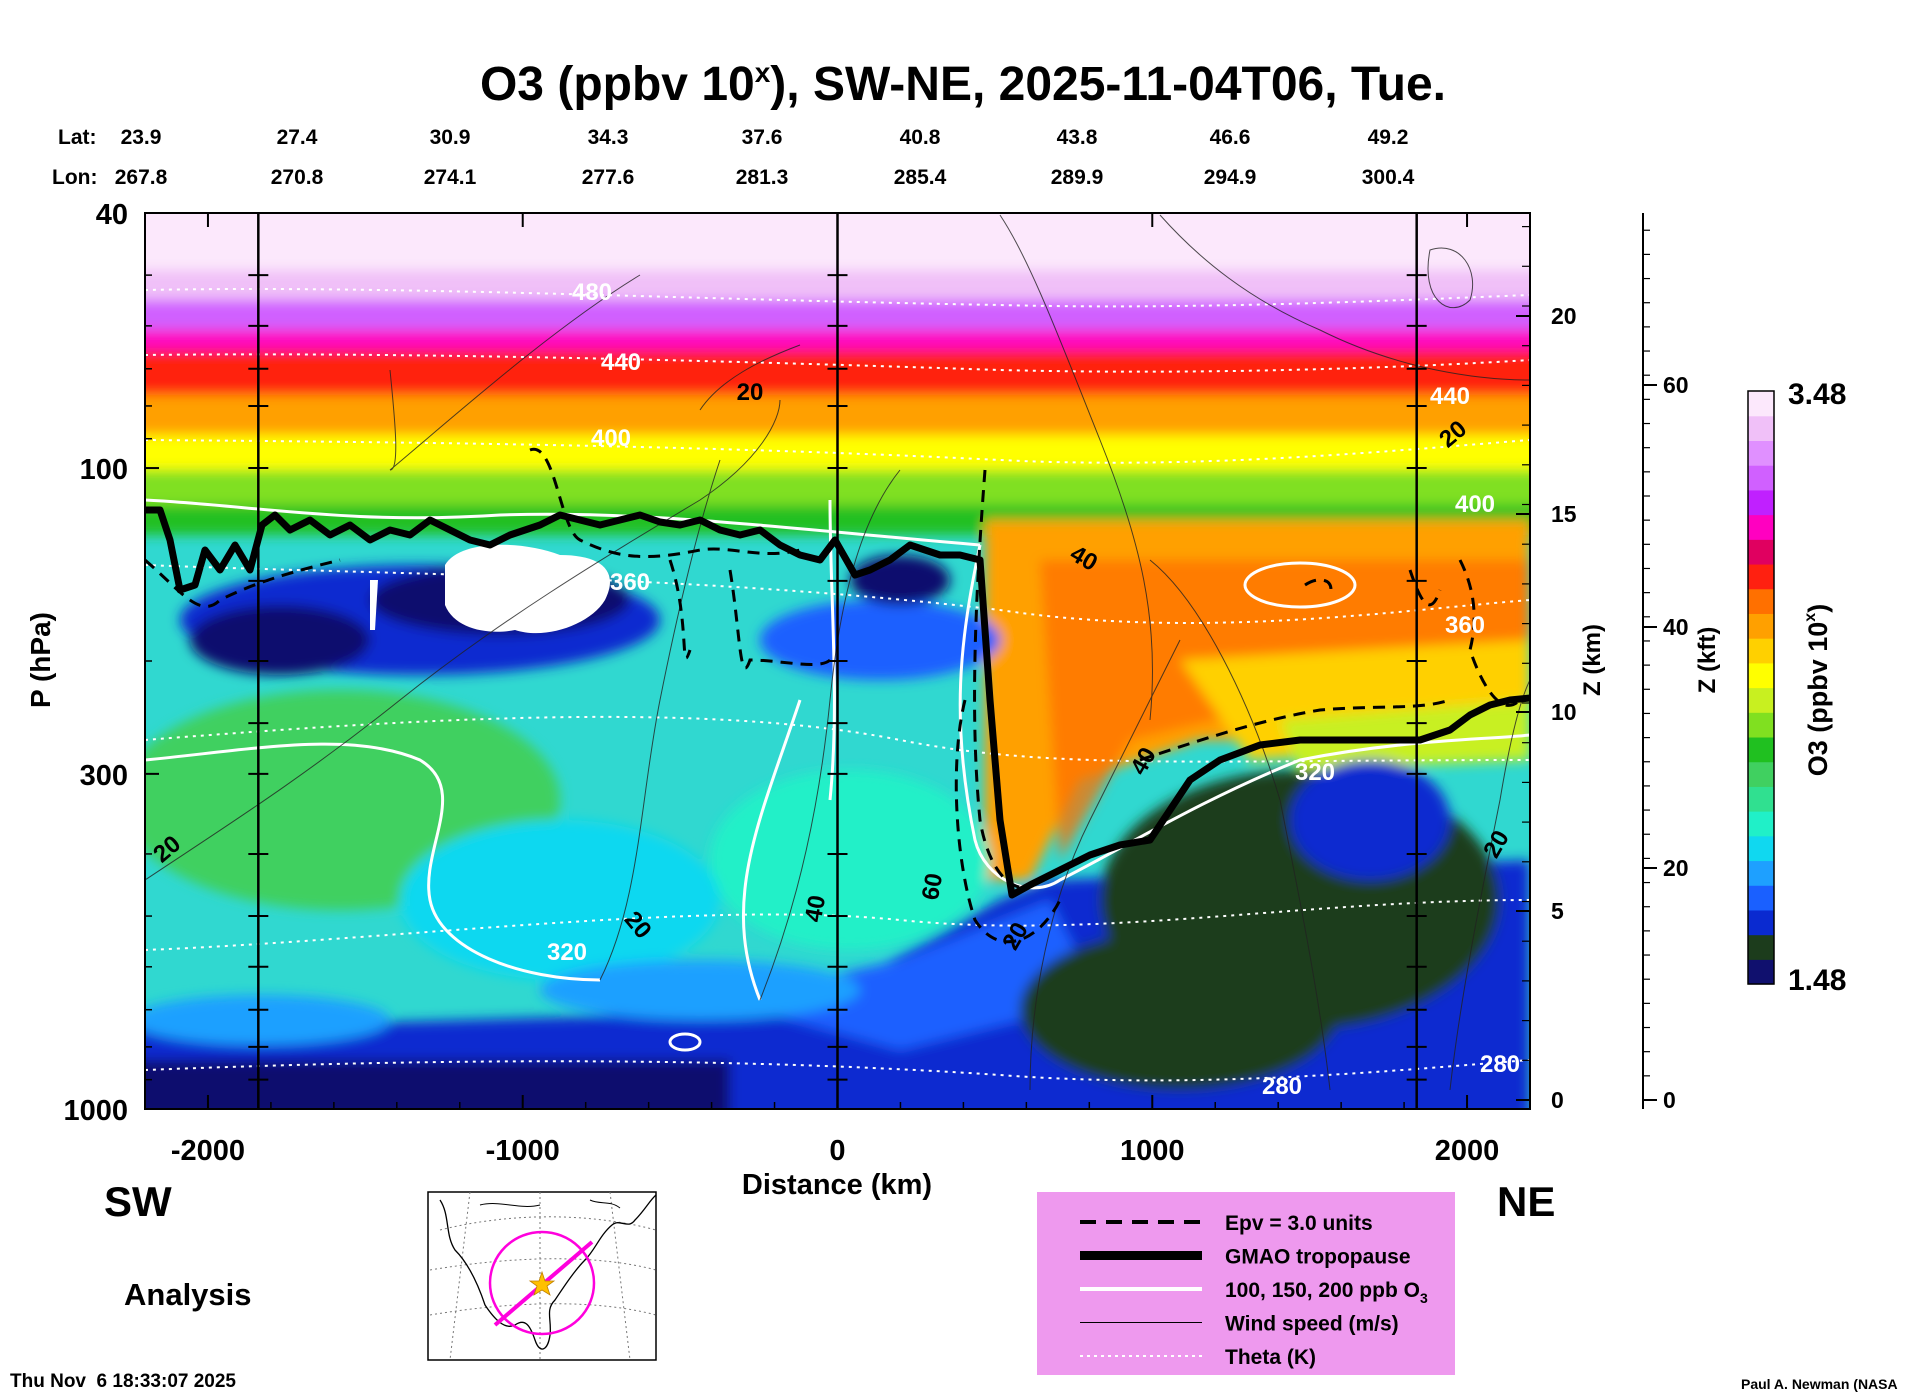  What do you see at coordinates (188, 1294) in the screenshot?
I see `analysis-label: Analysis` at bounding box center [188, 1294].